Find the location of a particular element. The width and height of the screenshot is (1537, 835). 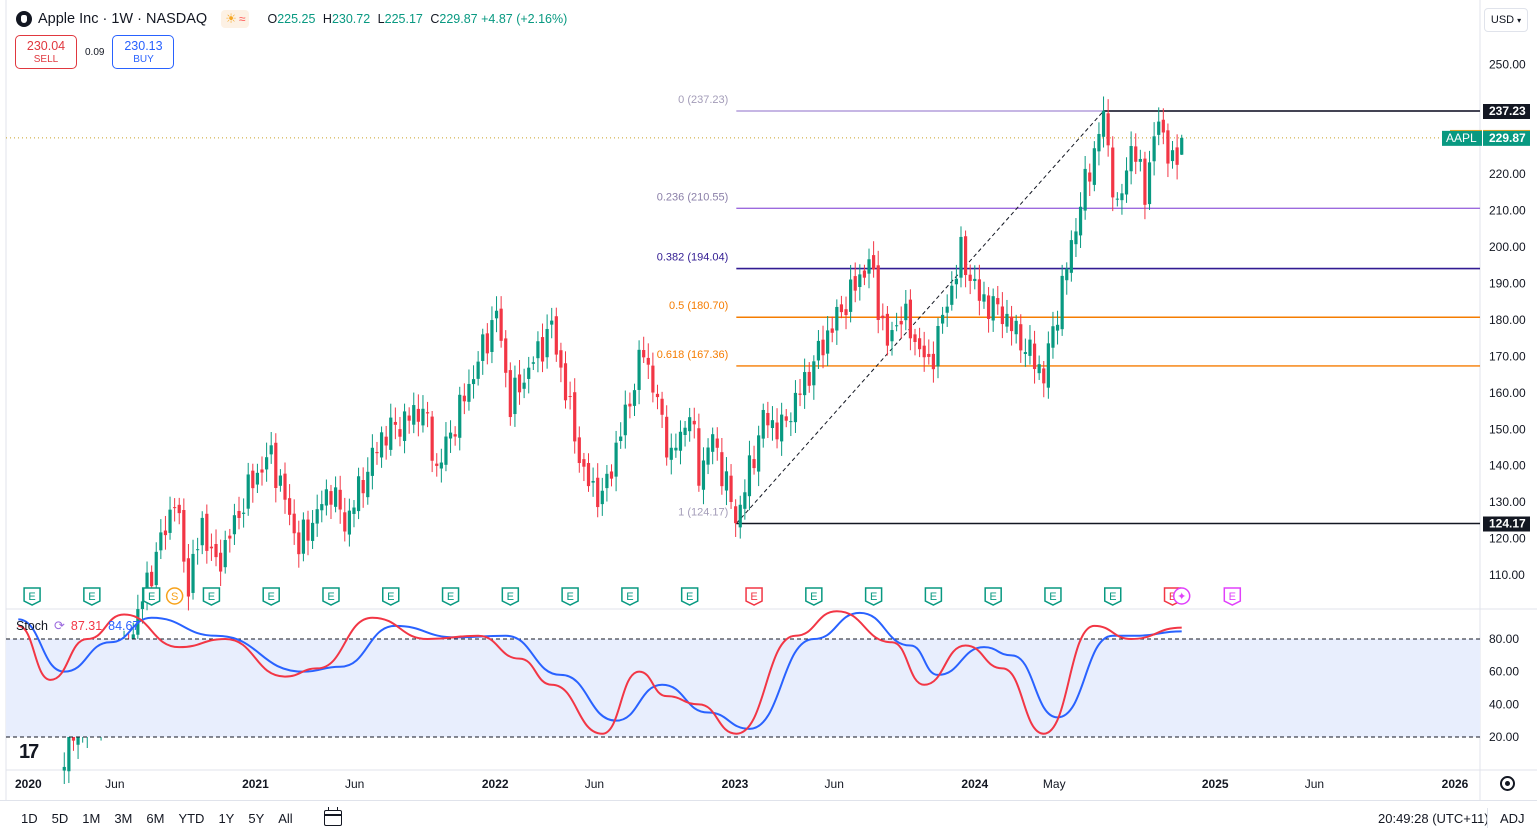

price-label-text: 124.17 is located at coordinates (1507, 523).